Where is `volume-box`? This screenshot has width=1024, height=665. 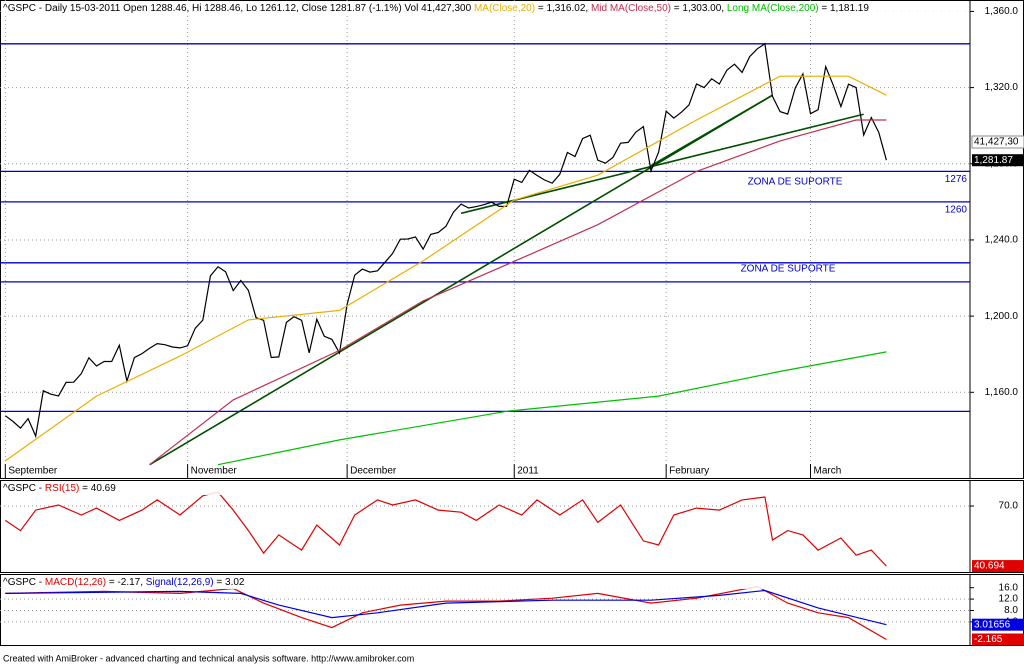
volume-box is located at coordinates (997, 142).